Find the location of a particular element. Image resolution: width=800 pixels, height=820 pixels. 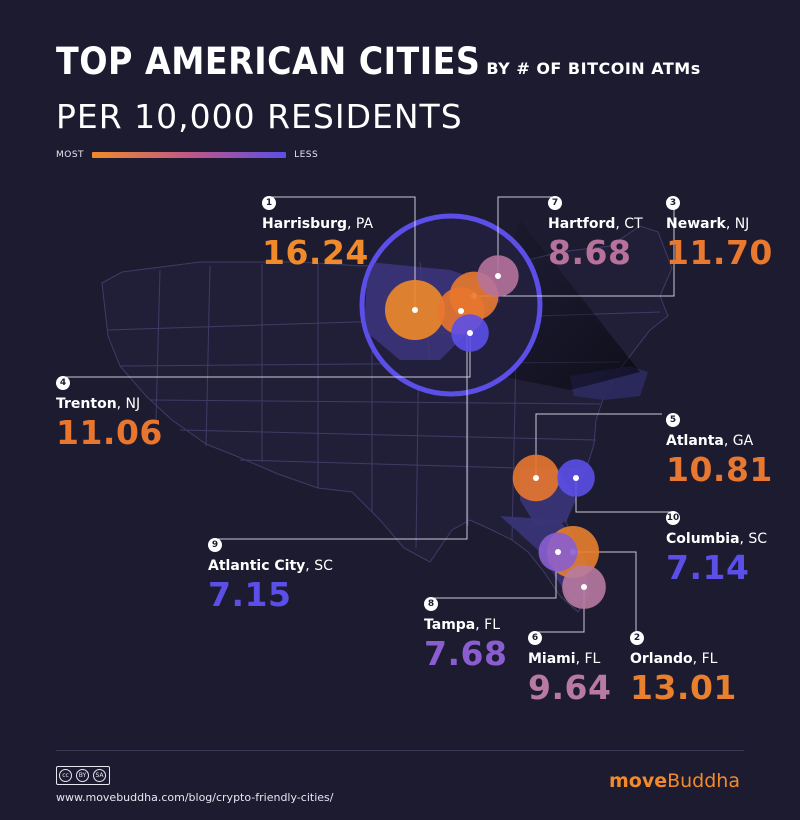

city-label: 3 Newark, NJ 11.70 is located at coordinates (719, 231).